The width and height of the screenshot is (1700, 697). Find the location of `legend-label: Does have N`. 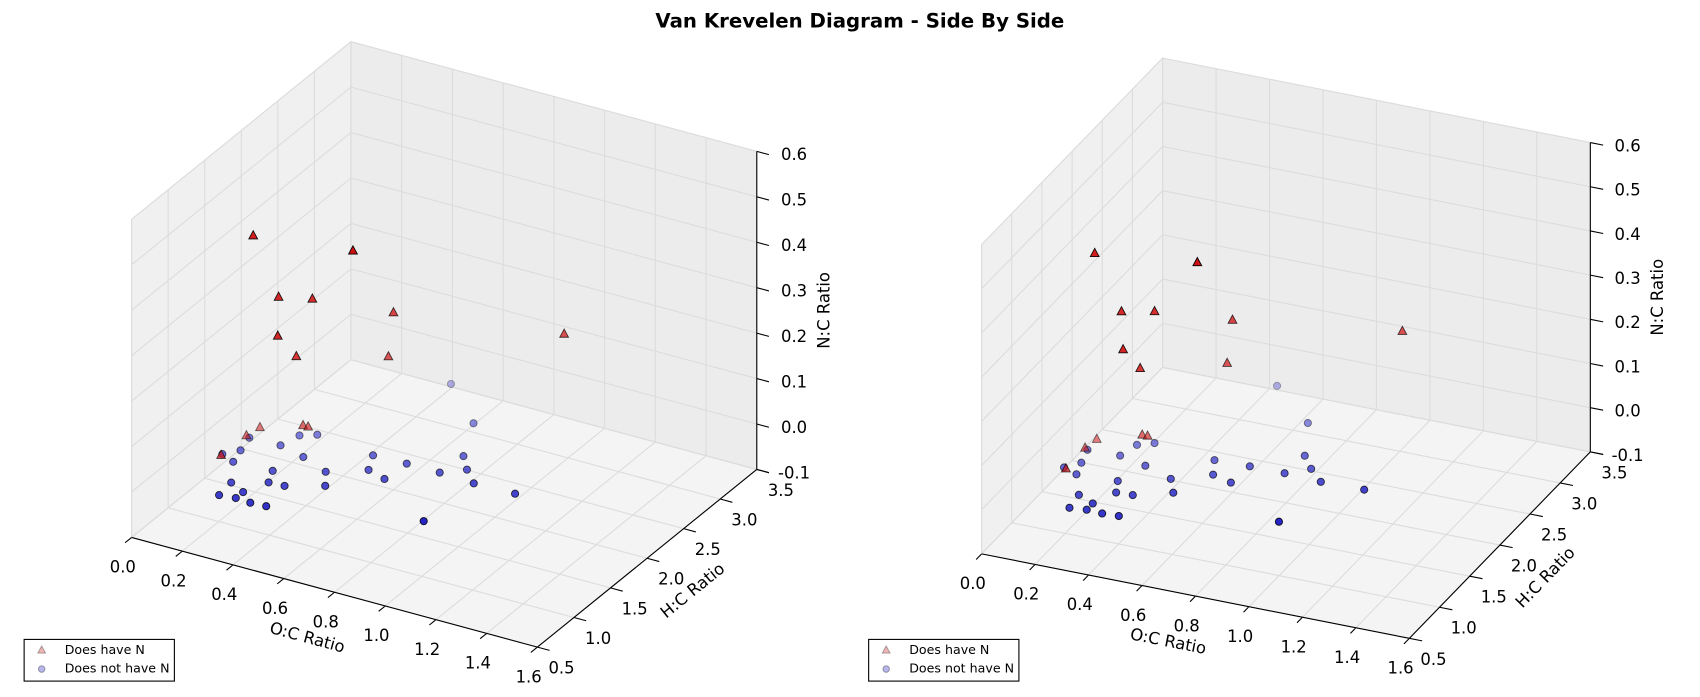

legend-label: Does have N is located at coordinates (949, 649).